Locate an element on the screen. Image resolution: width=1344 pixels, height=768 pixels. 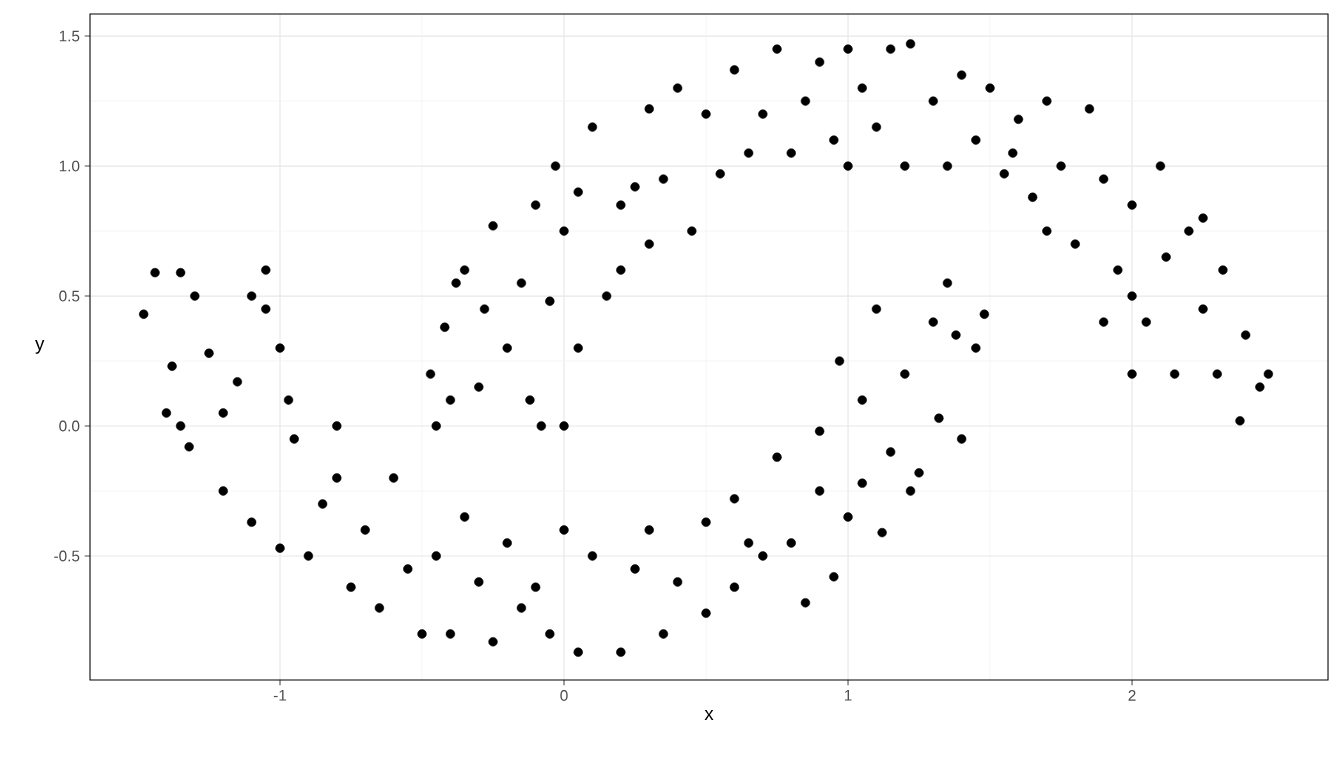
y-tick-label: 0.0 is located at coordinates (69, 426).